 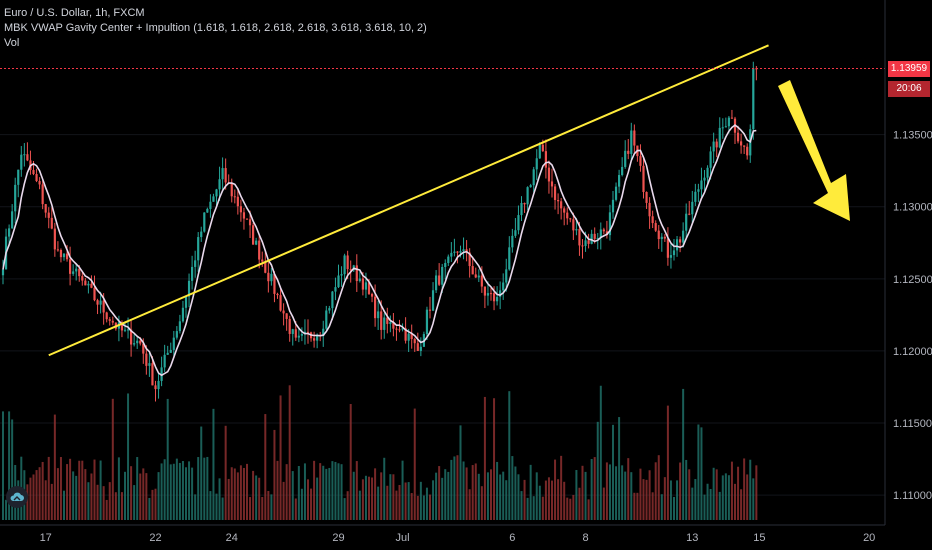 What do you see at coordinates (512, 538) in the screenshot?
I see `x-tick-label: 6` at bounding box center [512, 538].